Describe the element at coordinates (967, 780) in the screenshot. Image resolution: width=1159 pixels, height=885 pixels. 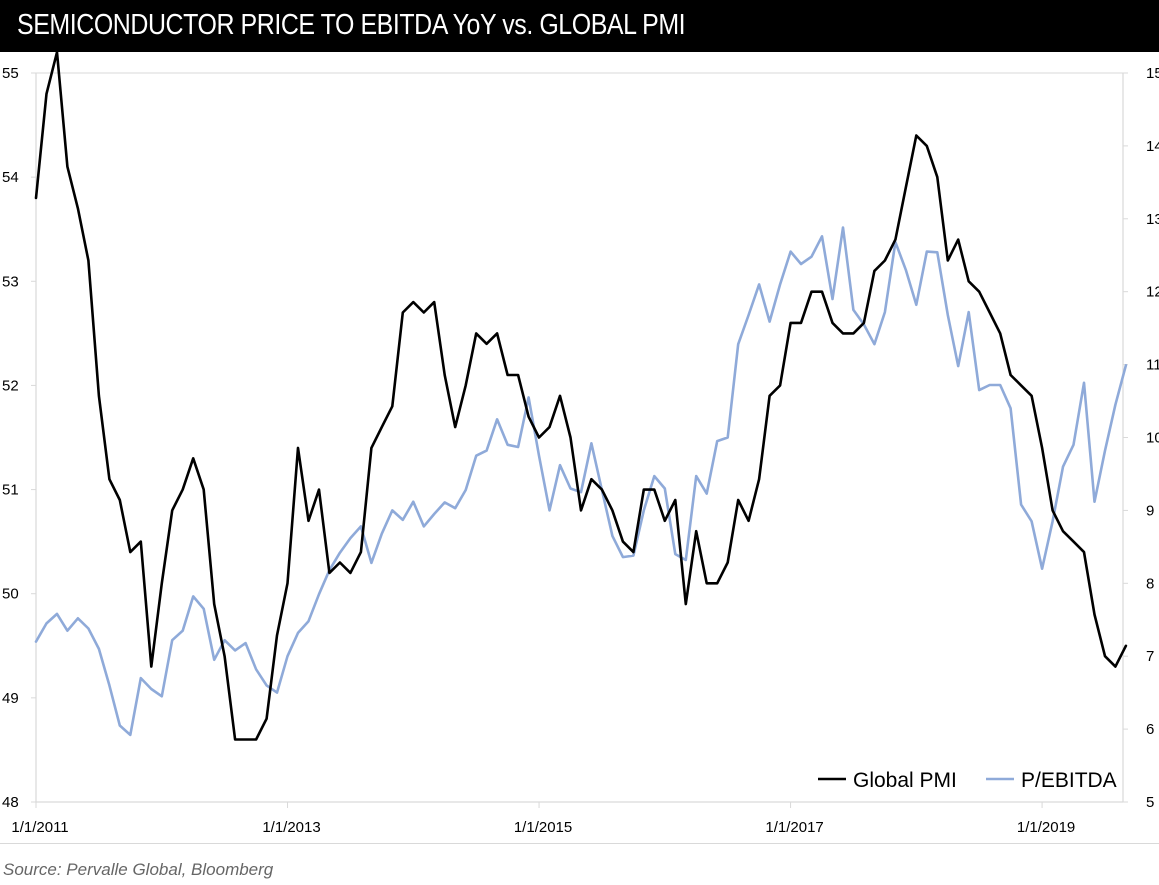
I see `legend: Global PMI P/EBITDA` at that location.